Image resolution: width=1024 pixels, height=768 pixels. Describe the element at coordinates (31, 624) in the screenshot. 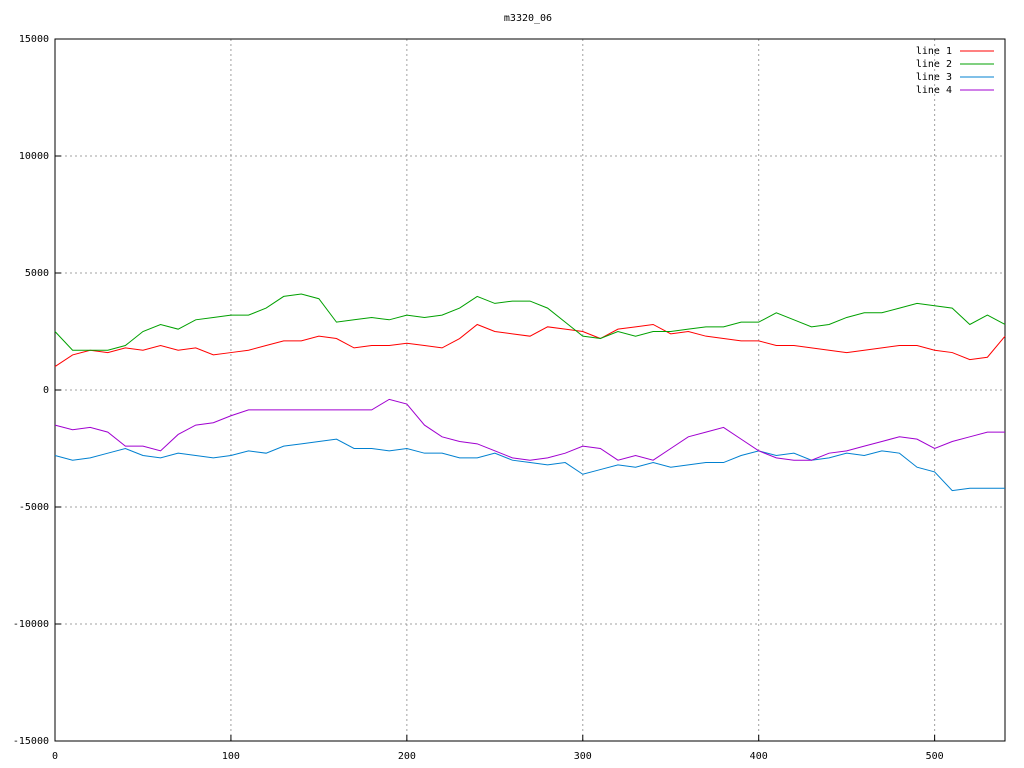

I see `y-tick-label: -10000` at that location.